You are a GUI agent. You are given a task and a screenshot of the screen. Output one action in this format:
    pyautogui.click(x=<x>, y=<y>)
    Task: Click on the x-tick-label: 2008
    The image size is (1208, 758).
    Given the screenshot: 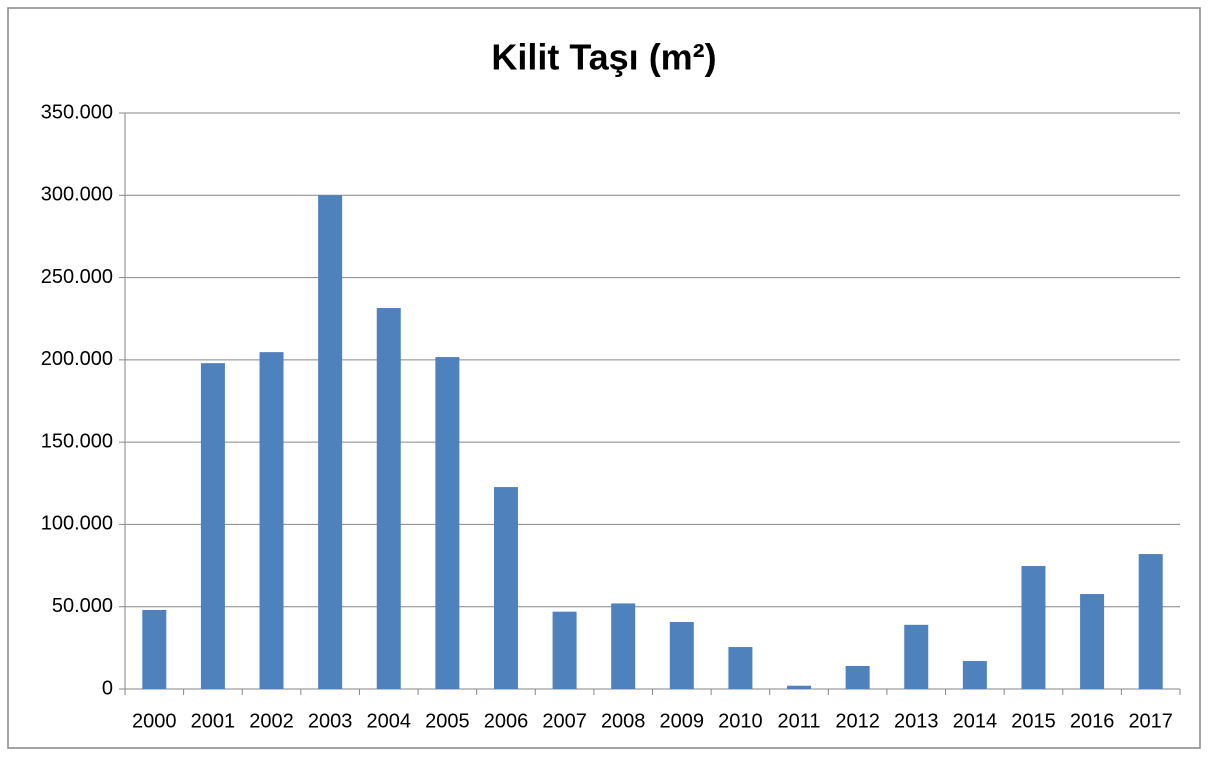 What is the action you would take?
    pyautogui.click(x=623, y=721)
    